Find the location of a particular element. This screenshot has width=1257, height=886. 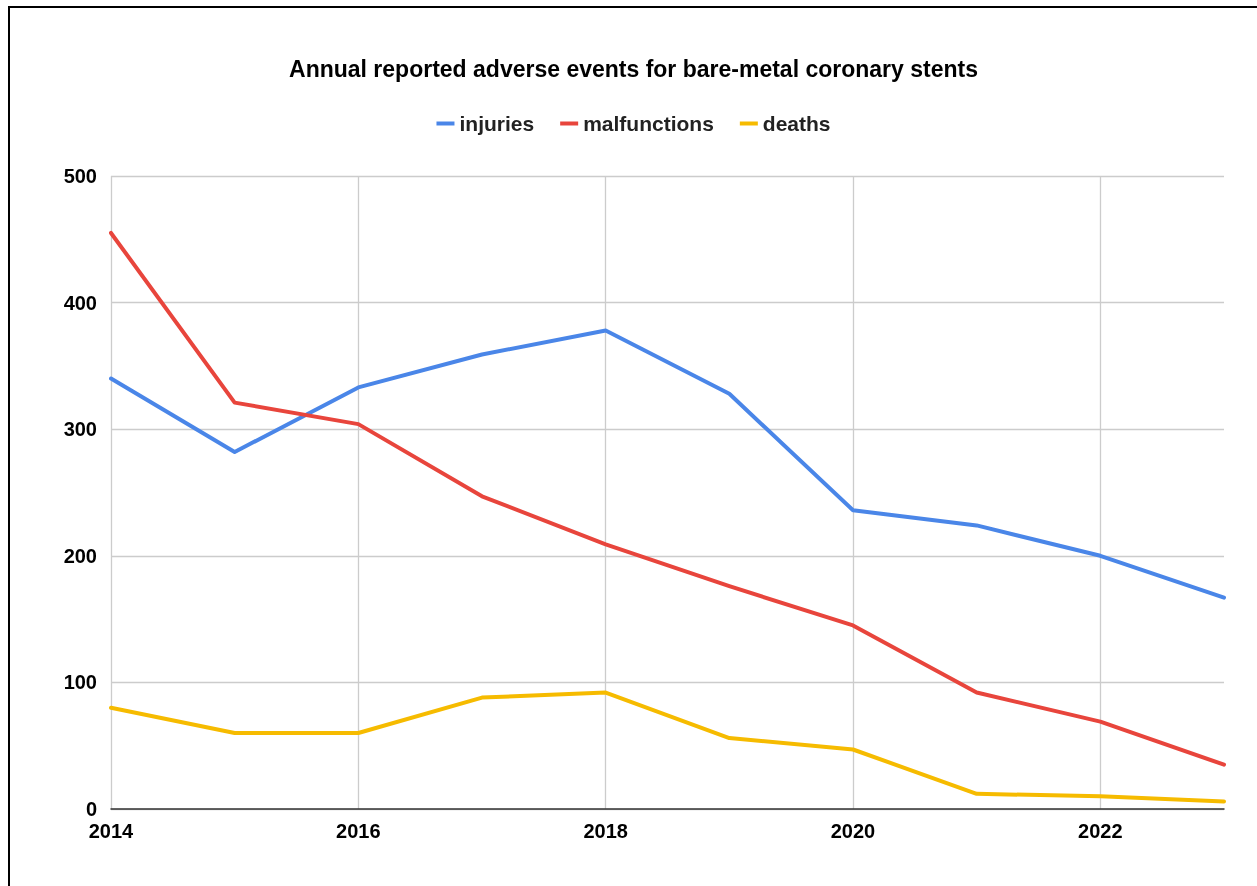

line-series is located at coordinates (667, 747).